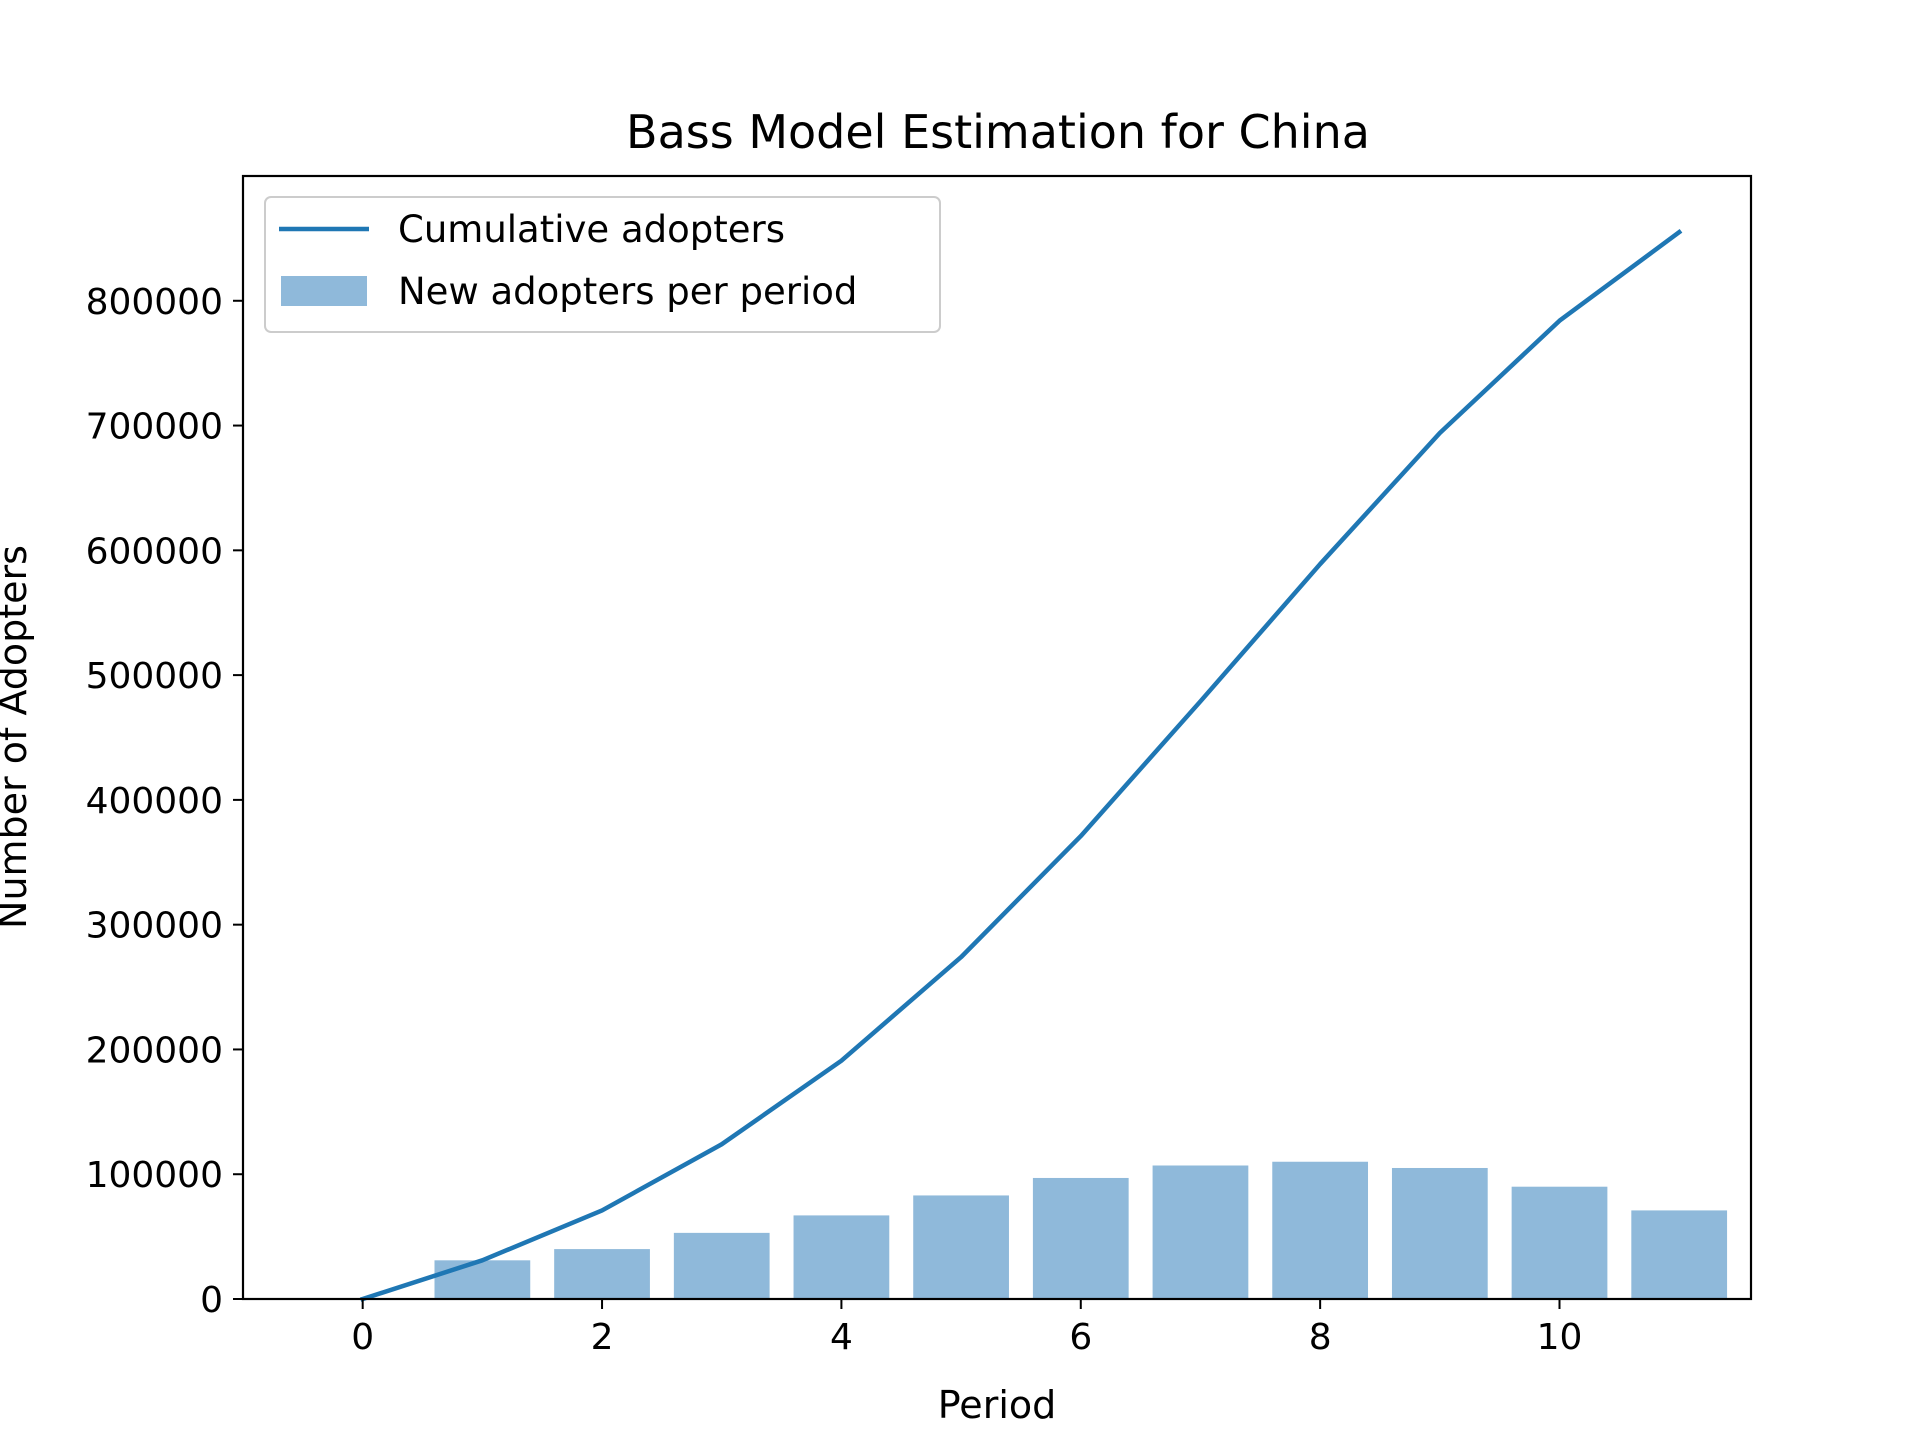  What do you see at coordinates (998, 132) in the screenshot?
I see `chart-title: Bass Model Estimation for China` at bounding box center [998, 132].